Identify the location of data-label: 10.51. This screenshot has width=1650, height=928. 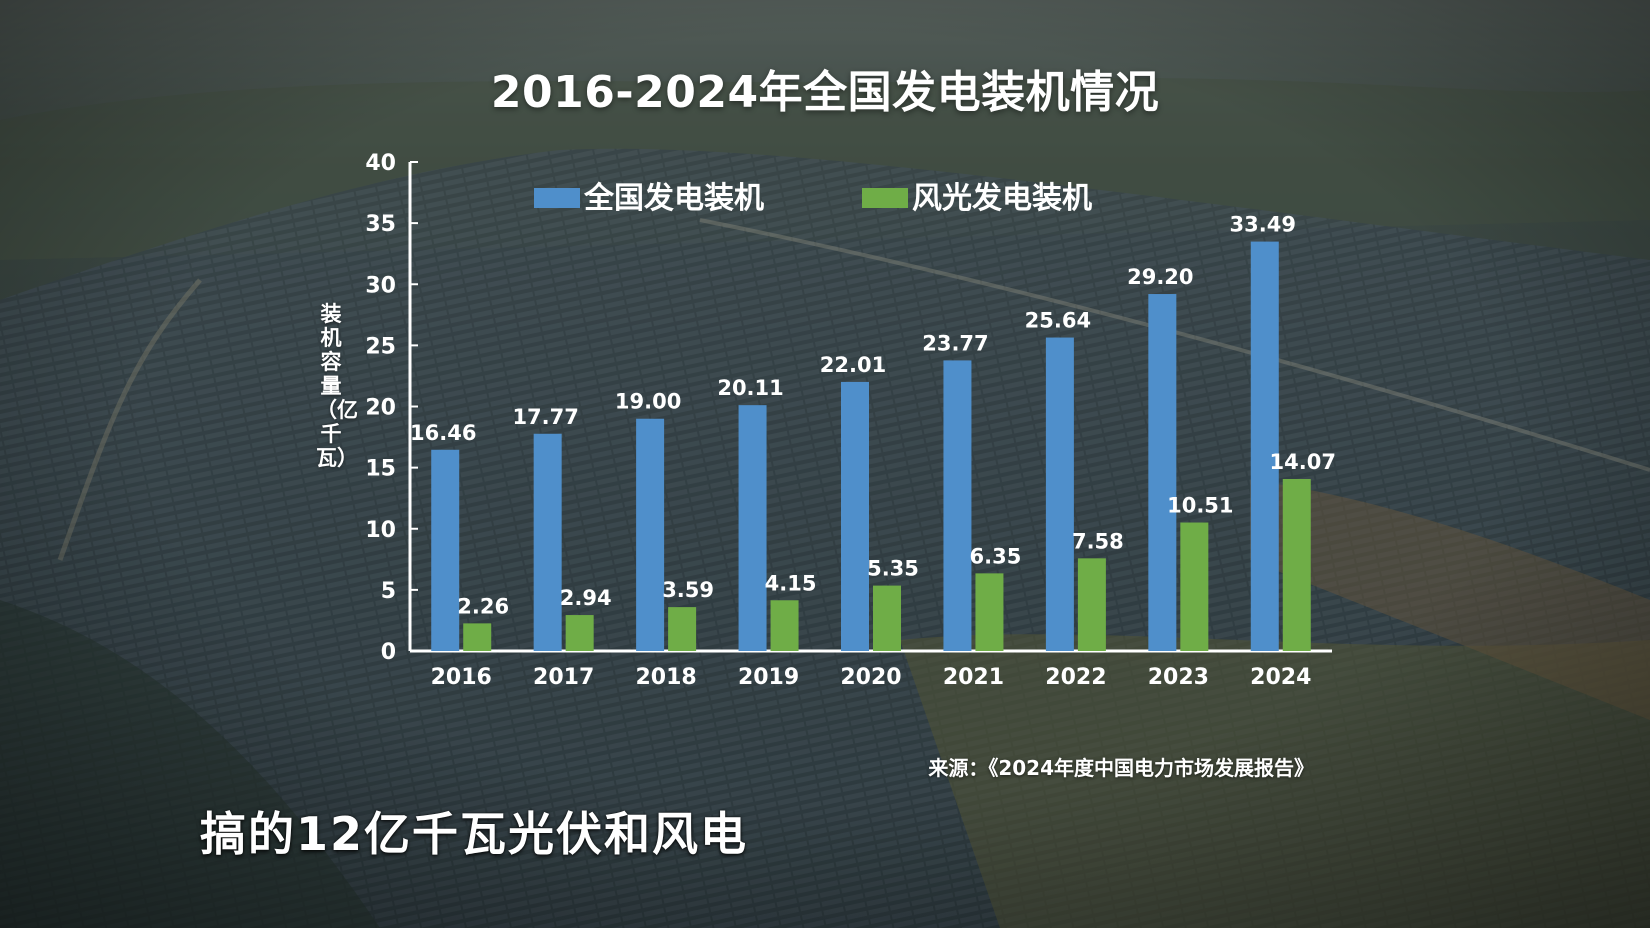
(1200, 506).